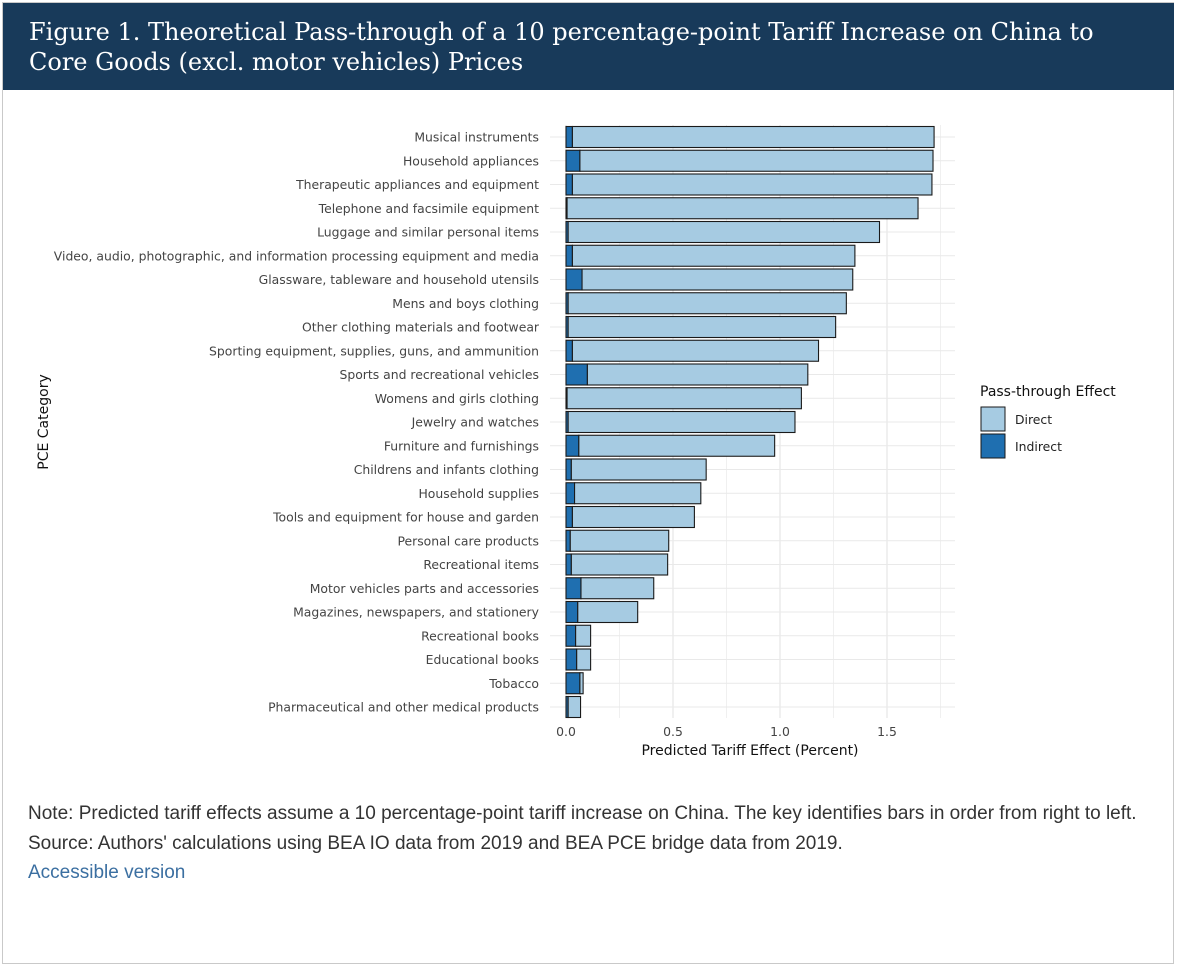 The width and height of the screenshot is (1180, 969). I want to click on y-tick-label: Childrens and infants clothing, so click(446, 469).